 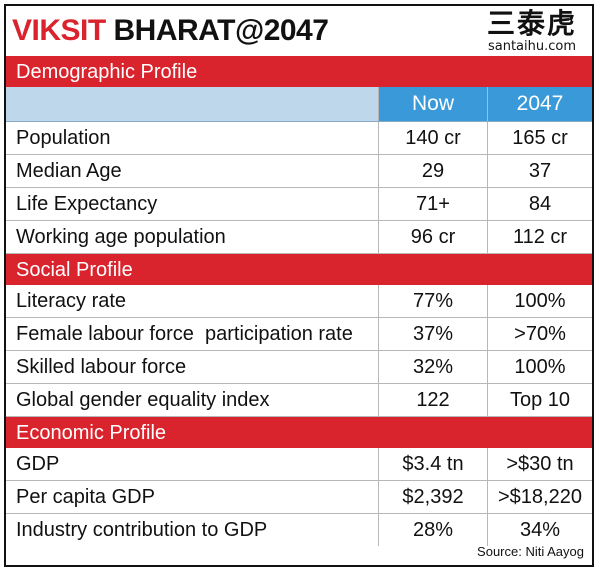 What do you see at coordinates (539, 464) in the screenshot?
I see `row-2047-value: >$30 tn` at bounding box center [539, 464].